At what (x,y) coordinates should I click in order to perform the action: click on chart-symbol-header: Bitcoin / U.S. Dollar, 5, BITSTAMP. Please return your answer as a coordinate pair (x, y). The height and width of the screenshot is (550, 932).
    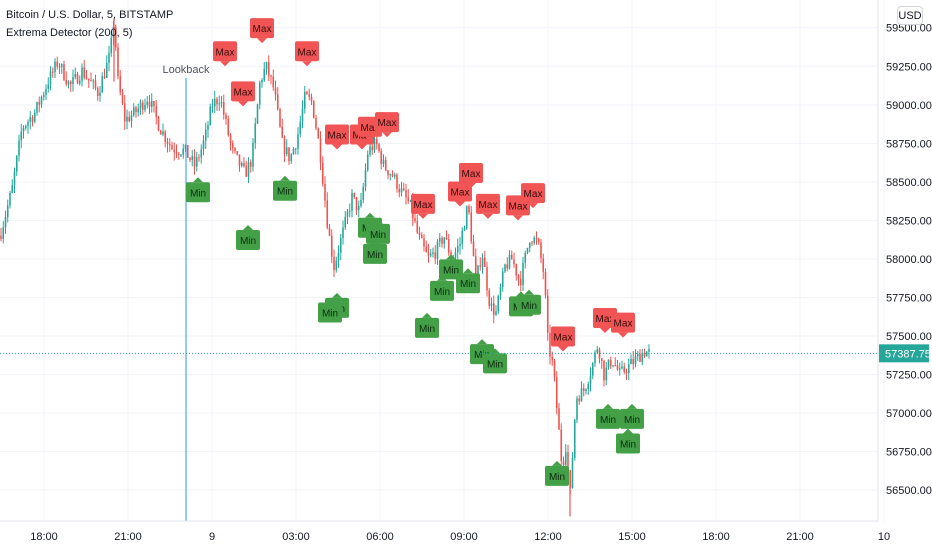
    Looking at the image, I should click on (89, 15).